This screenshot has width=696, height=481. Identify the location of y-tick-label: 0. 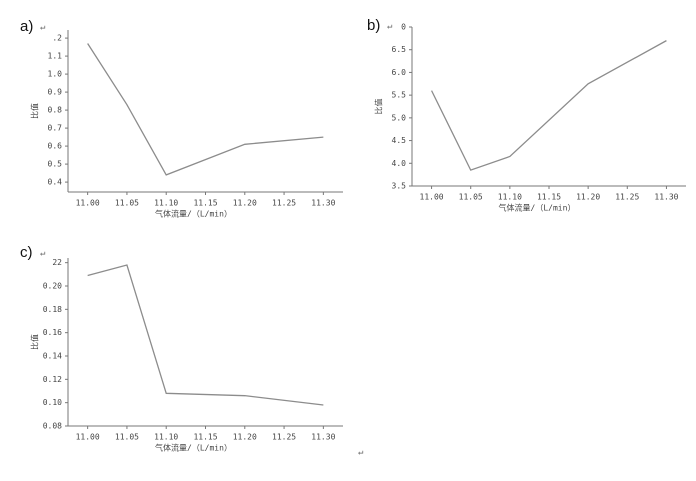
(403, 27).